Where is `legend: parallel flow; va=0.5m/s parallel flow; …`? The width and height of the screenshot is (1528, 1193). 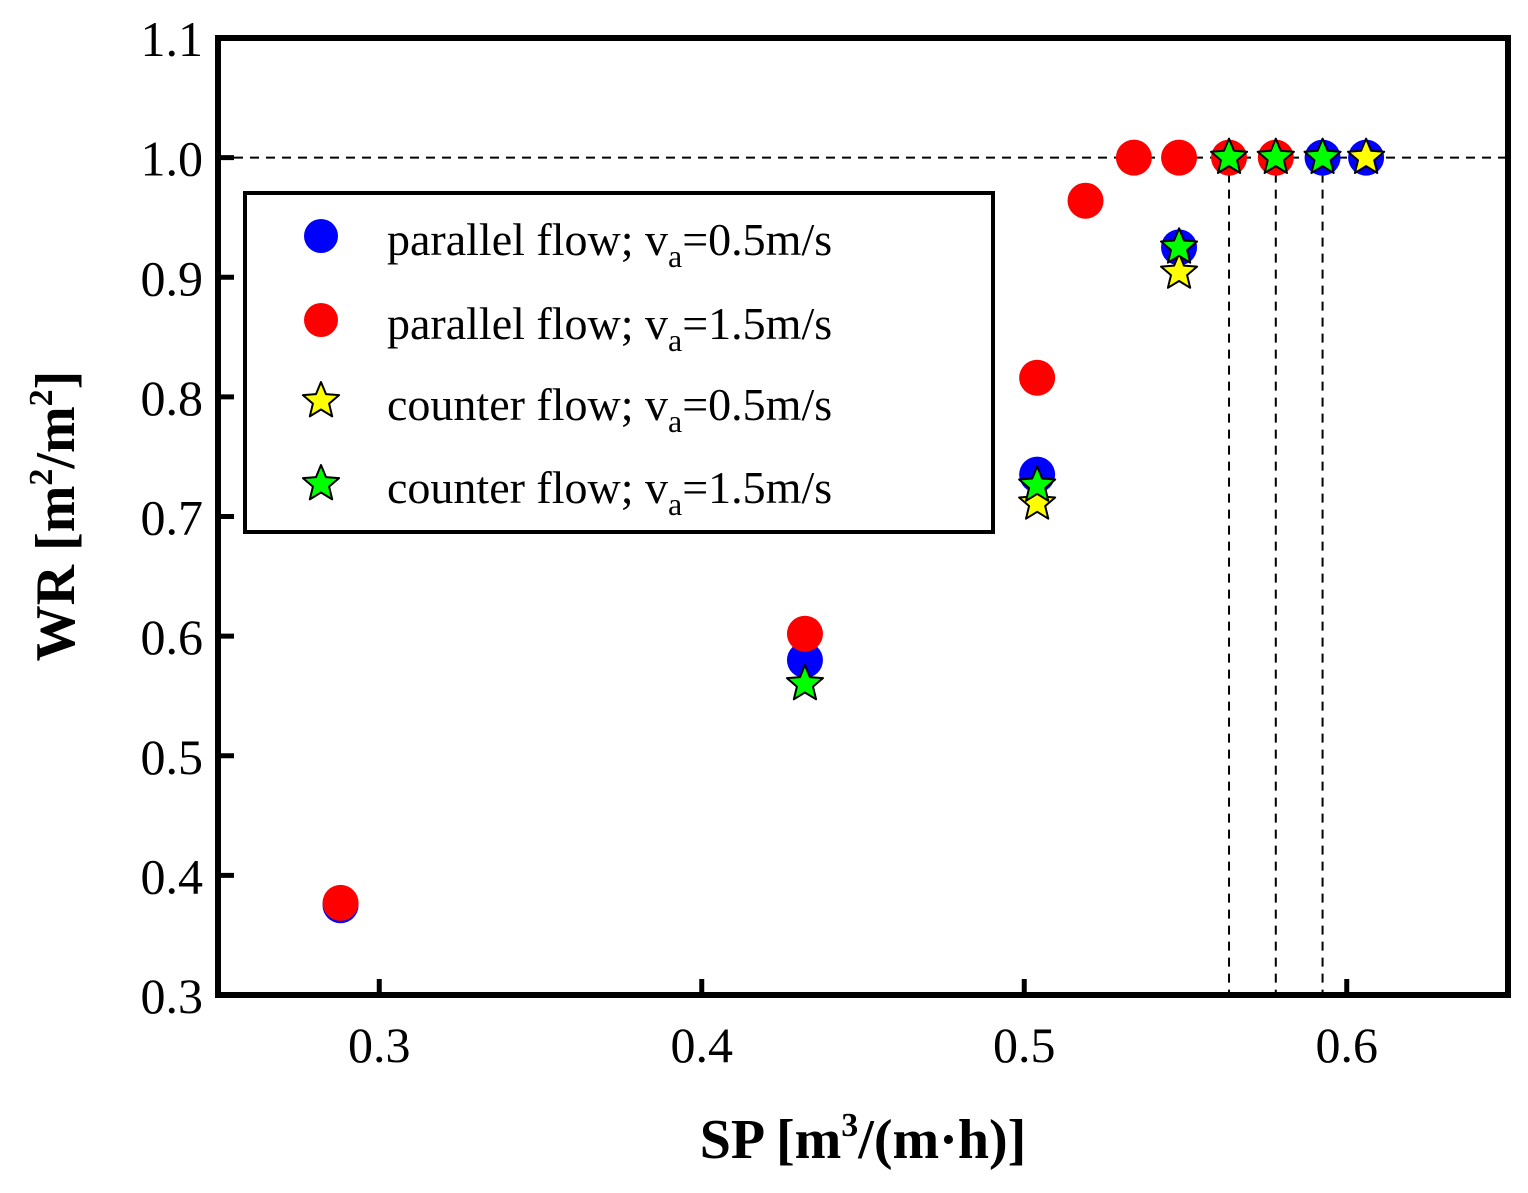 legend: parallel flow; va=0.5m/s parallel flow; … is located at coordinates (619, 362).